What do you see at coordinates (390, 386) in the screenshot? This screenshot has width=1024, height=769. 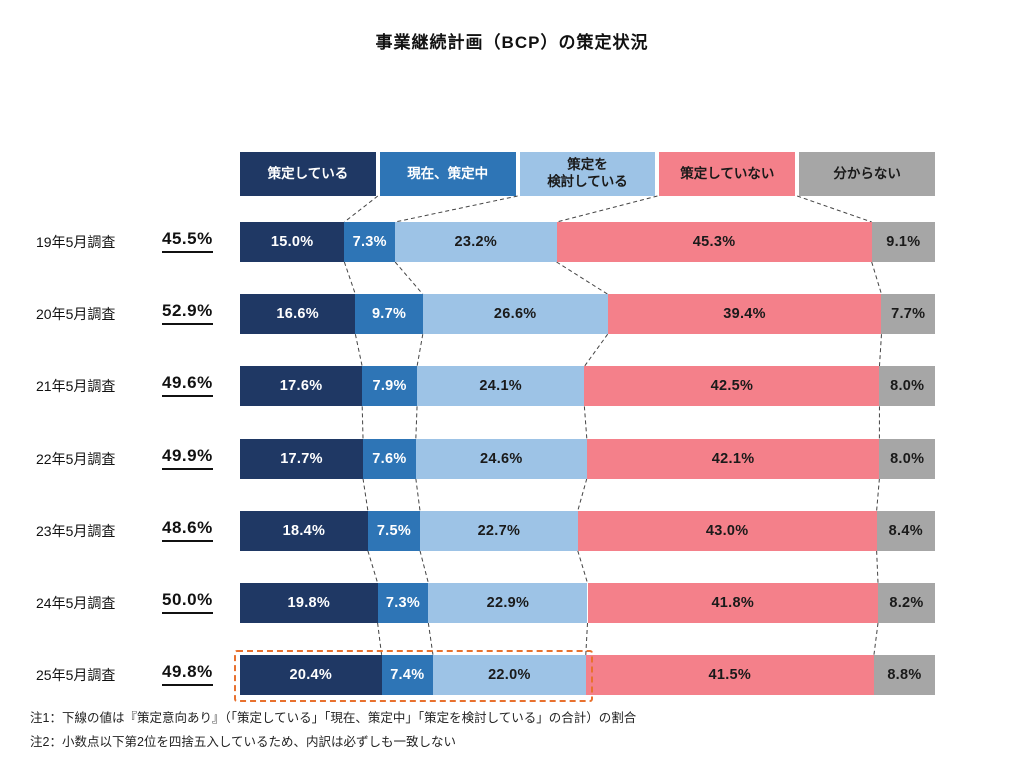 I see `bar-segment: 7.9%` at bounding box center [390, 386].